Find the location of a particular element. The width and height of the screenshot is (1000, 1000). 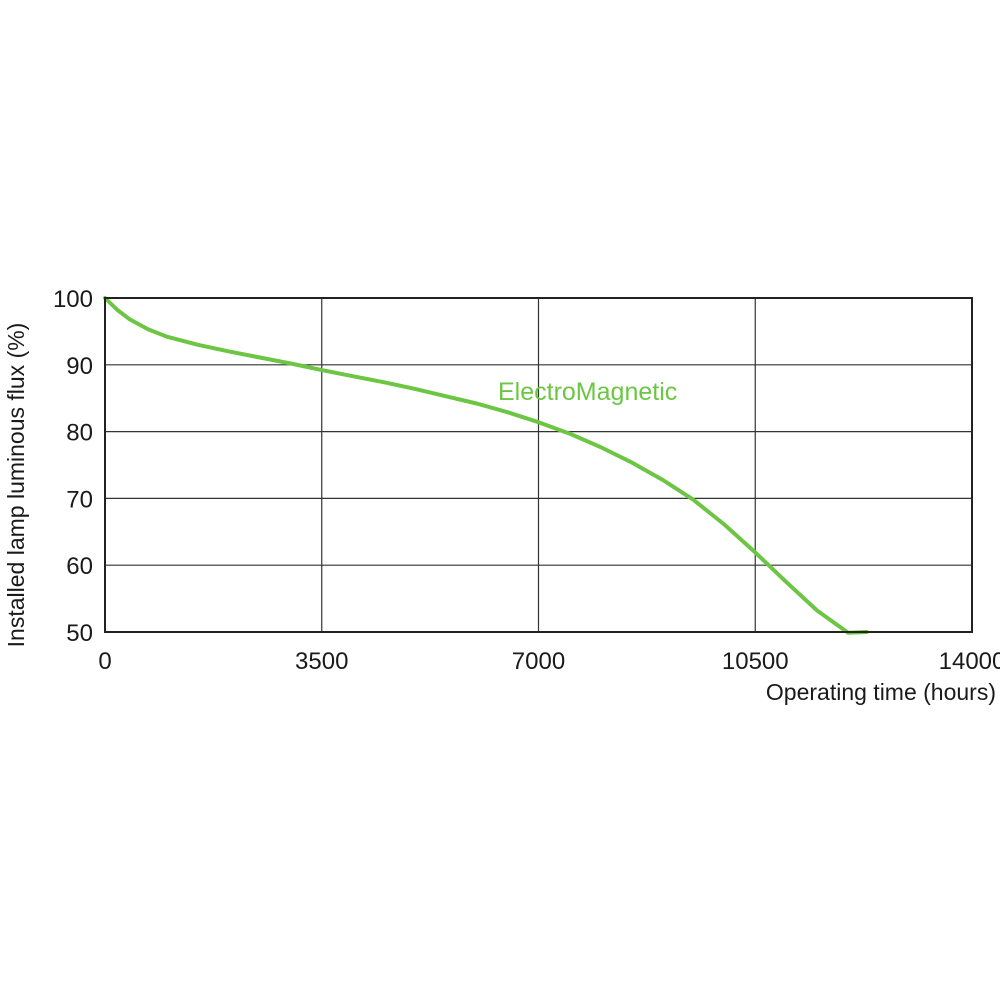

y-tick-label-80: 80 is located at coordinates (79, 433).